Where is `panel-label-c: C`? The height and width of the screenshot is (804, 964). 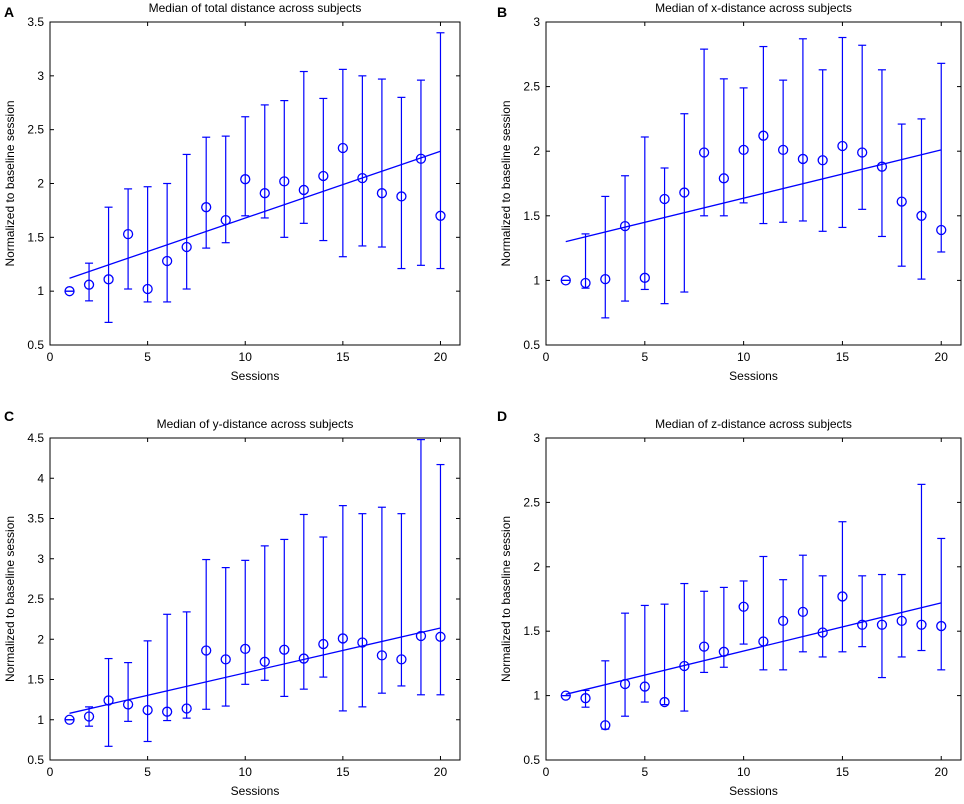 panel-label-c: C is located at coordinates (9, 416).